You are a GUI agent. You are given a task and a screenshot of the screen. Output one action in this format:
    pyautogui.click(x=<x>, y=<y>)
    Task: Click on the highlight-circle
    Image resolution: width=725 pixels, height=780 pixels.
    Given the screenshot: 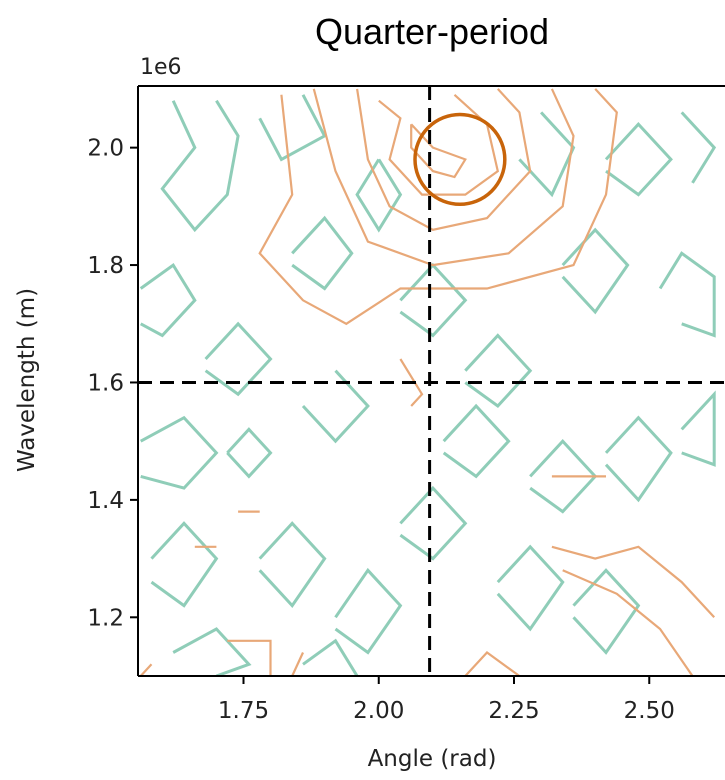 What is the action you would take?
    pyautogui.click(x=460, y=159)
    